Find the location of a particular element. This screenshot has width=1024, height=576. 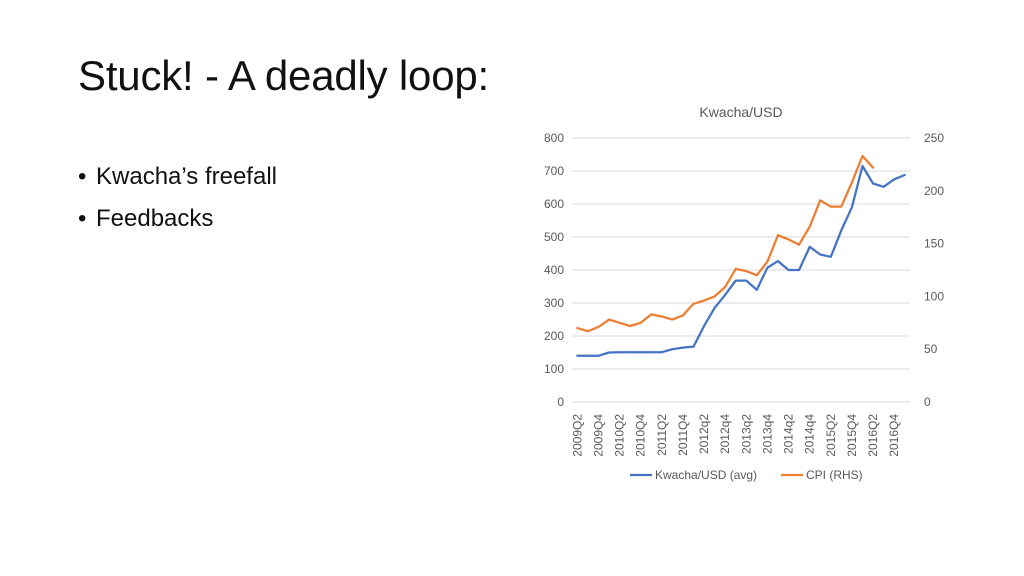

x-axis-tick-label: 2013q4 is located at coordinates (767, 434).